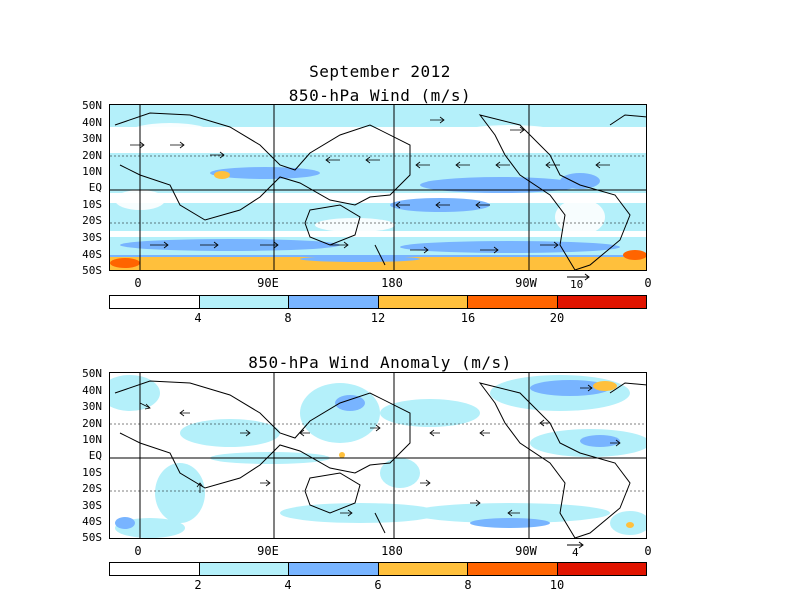 This screenshot has height=600, width=800. Describe the element at coordinates (378, 585) in the screenshot. I see `colorbar-tick: 6` at that location.